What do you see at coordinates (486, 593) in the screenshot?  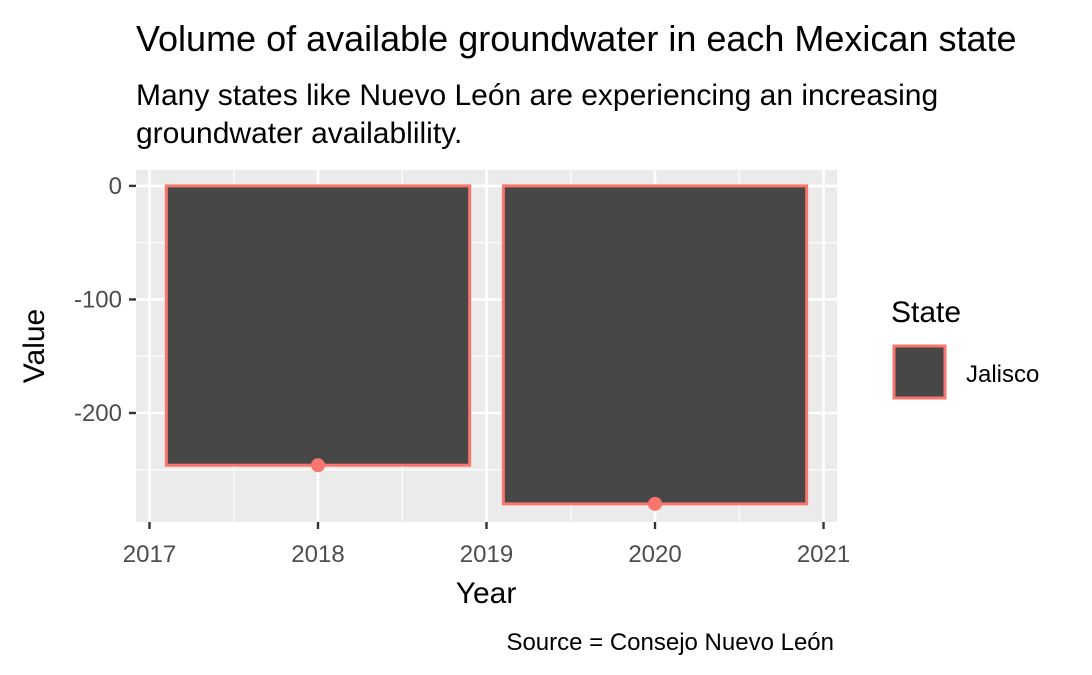 I see `x-axis-label: Year` at bounding box center [486, 593].